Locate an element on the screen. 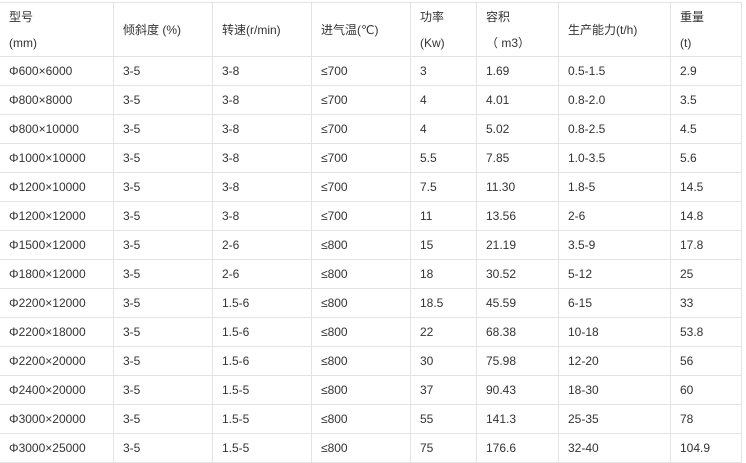  table-row: Φ3000×25000 3-5 1.5-5 ≤800 75 176.6 32-40 104.9 is located at coordinates (371, 448).